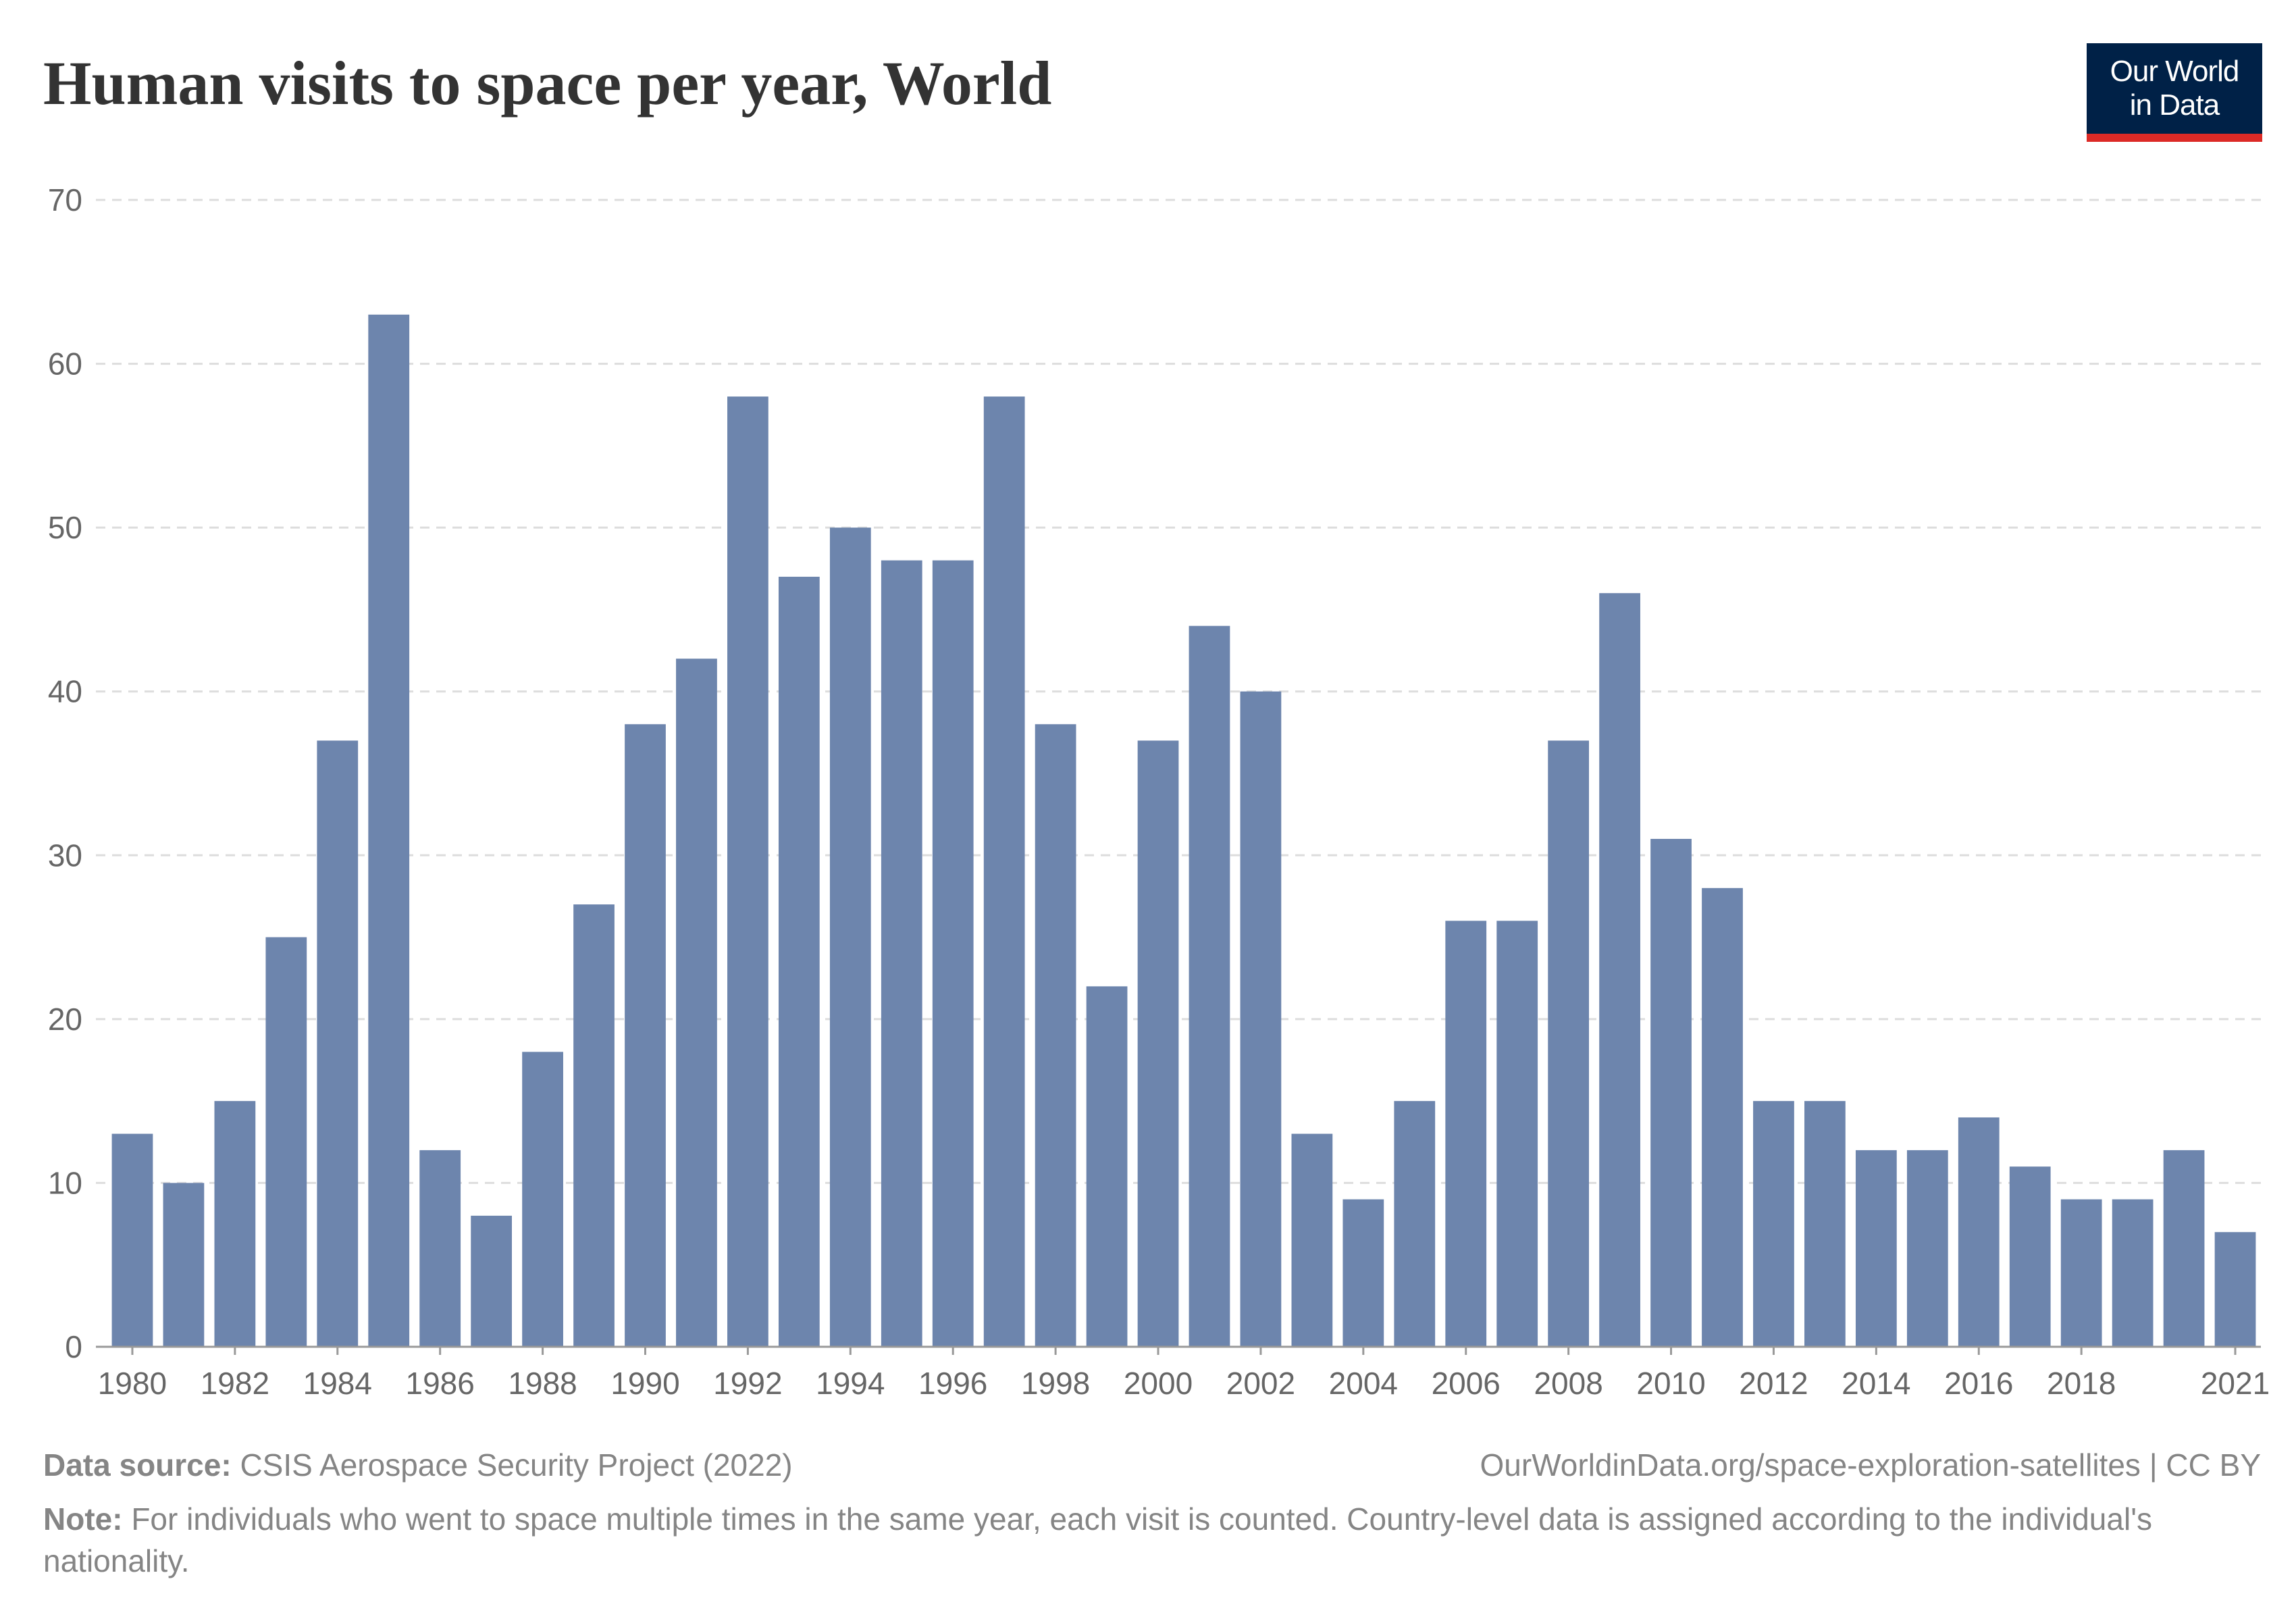 This screenshot has height=1621, width=2296. What do you see at coordinates (1415, 1224) in the screenshot?
I see `bar-2005` at bounding box center [1415, 1224].